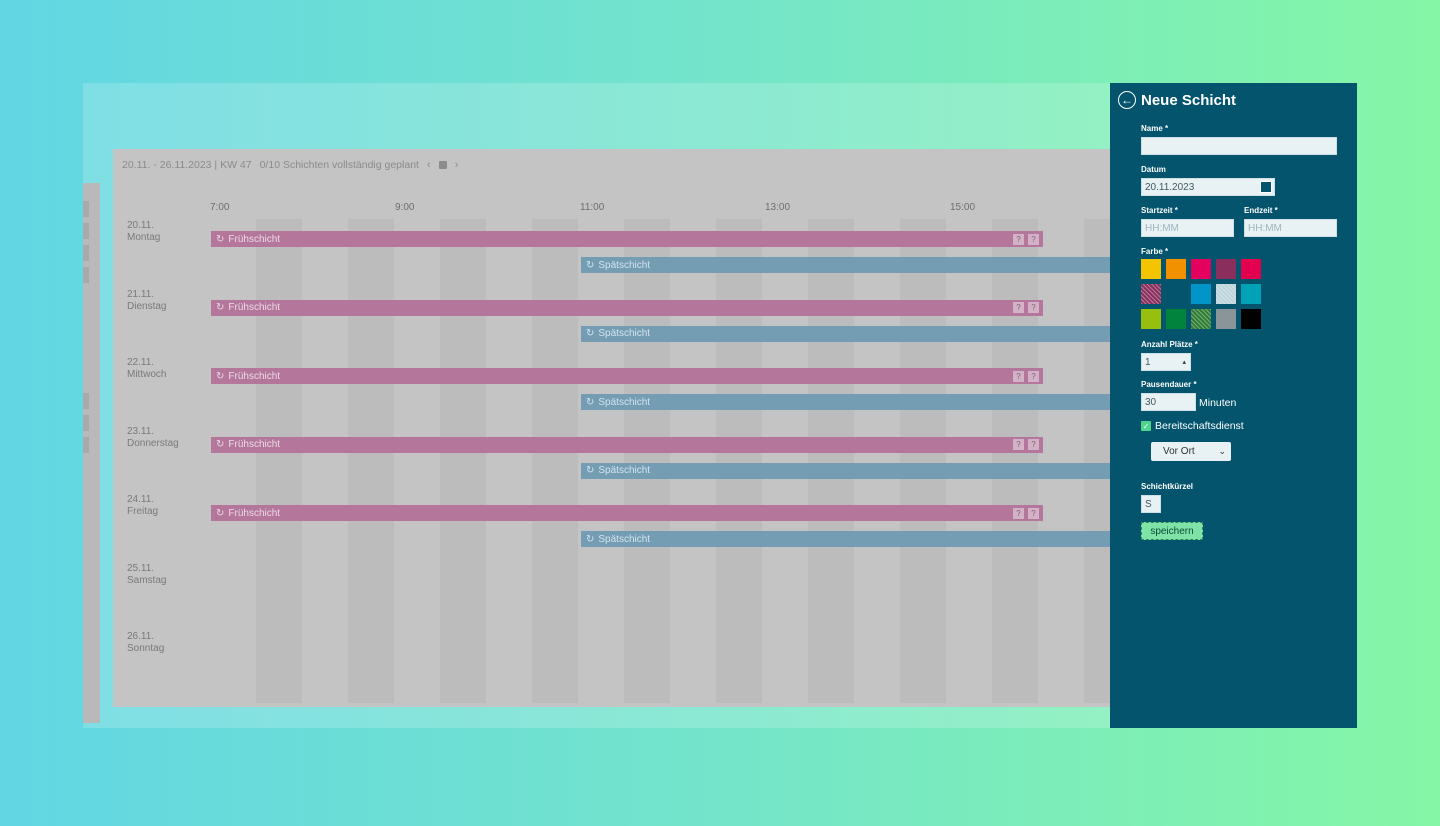 The width and height of the screenshot is (1440, 826). Describe the element at coordinates (1290, 228) in the screenshot. I see `end-time-input: HH:MM` at that location.